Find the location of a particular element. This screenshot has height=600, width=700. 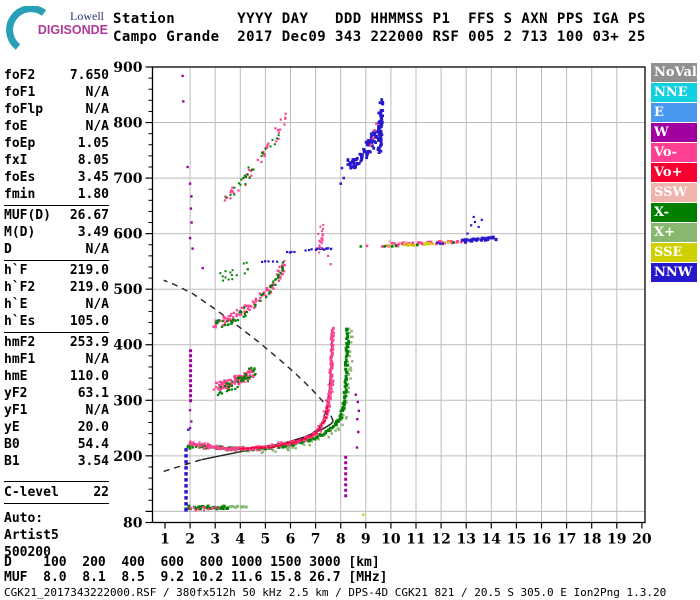

param-section-1: MUF(D) 26.67 M(D) 3.49 D N/A is located at coordinates (56, 232).